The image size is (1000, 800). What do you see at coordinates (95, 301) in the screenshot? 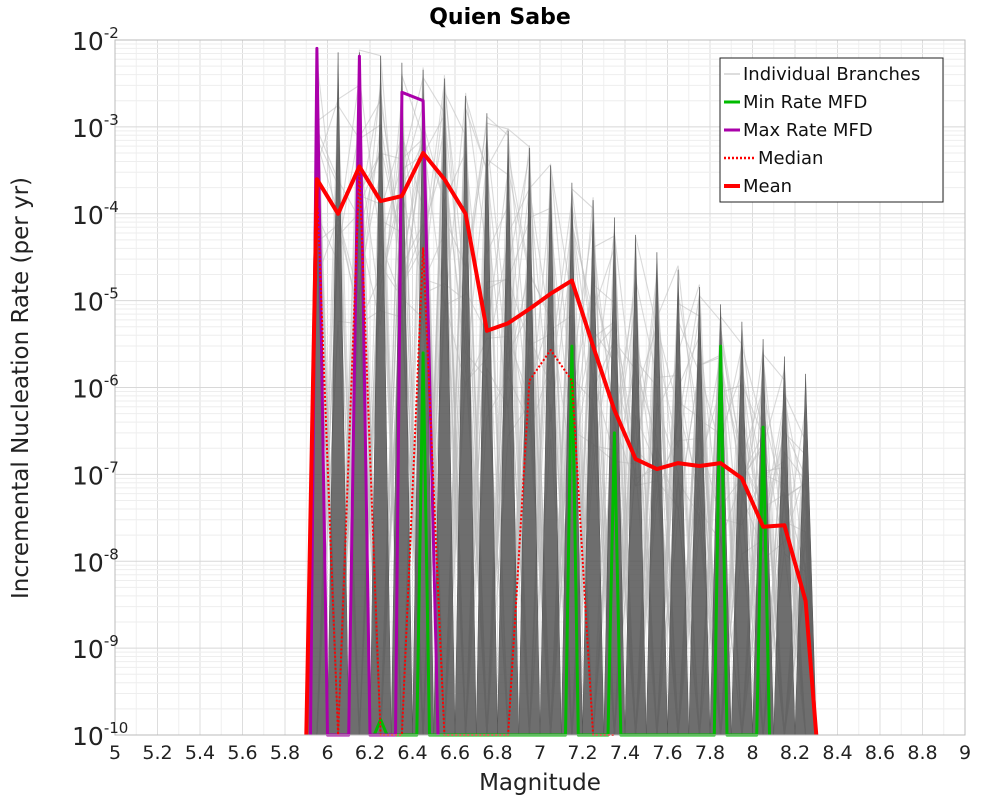
I see `y-tick-label: 10⁻⁵` at bounding box center [95, 301].